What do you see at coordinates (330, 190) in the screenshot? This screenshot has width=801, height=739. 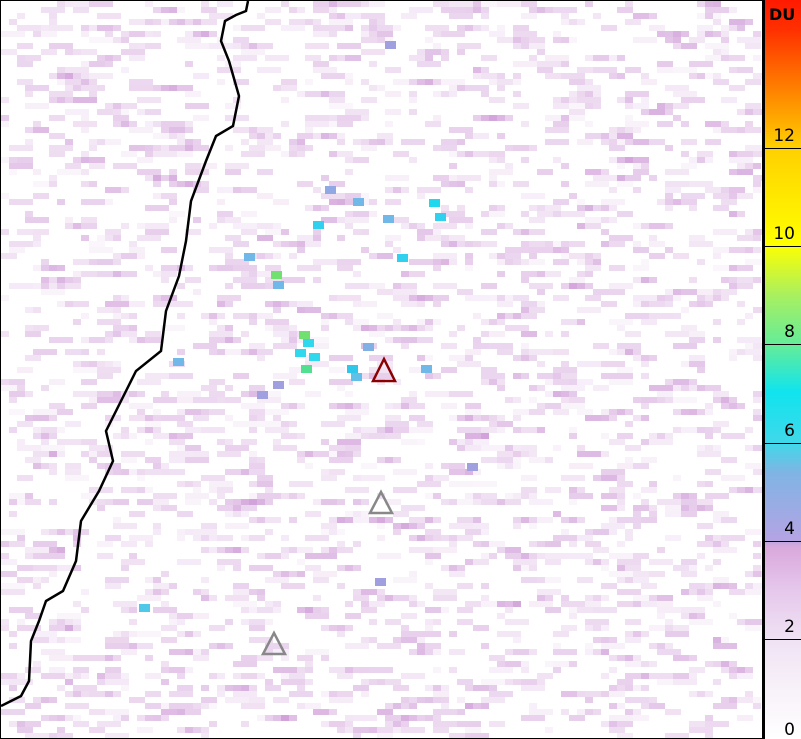 I see `so2-hotspot-pixel` at bounding box center [330, 190].